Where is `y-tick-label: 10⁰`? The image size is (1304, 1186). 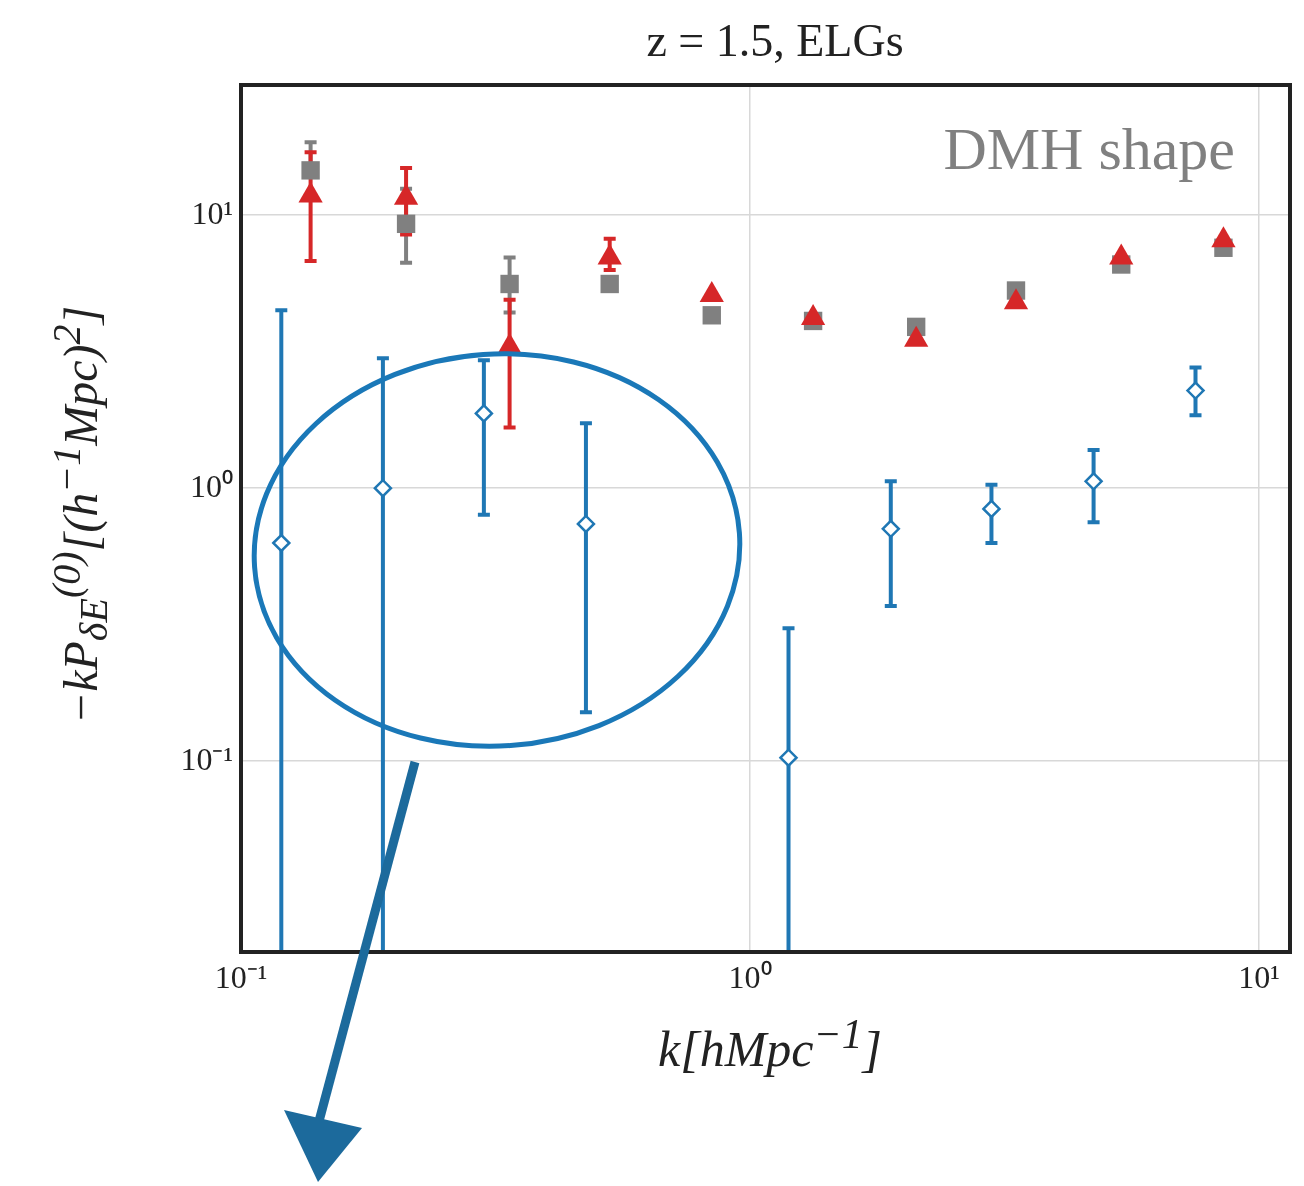 y-tick-label: 10⁰ is located at coordinates (211, 485).